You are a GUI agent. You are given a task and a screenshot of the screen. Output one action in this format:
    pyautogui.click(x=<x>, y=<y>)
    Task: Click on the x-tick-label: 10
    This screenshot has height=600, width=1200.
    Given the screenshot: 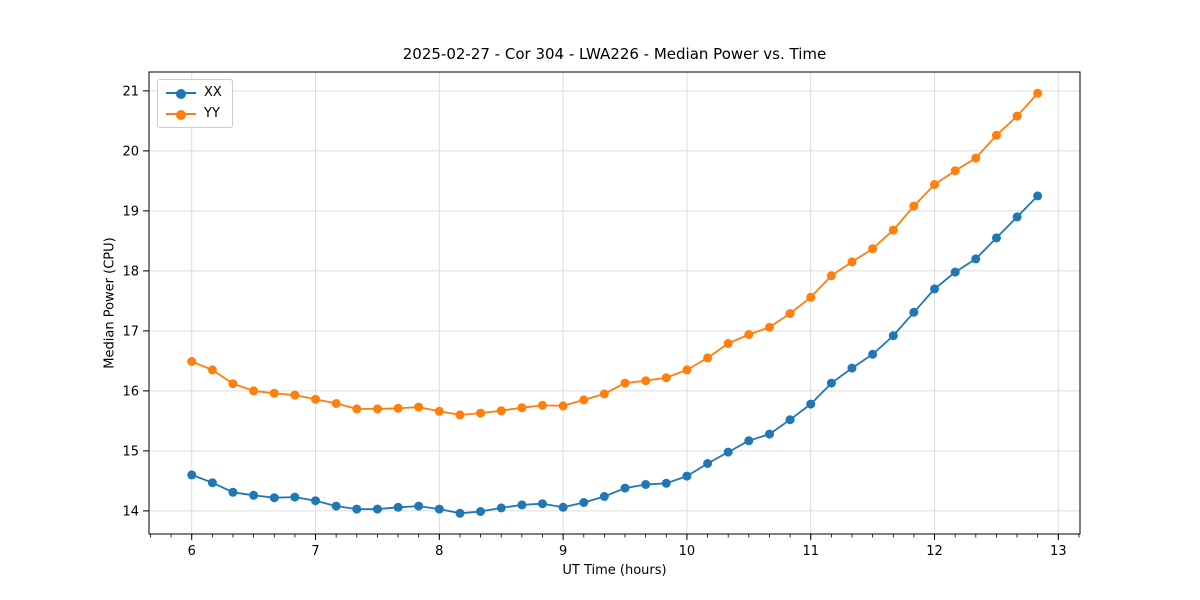 What is the action you would take?
    pyautogui.click(x=687, y=551)
    